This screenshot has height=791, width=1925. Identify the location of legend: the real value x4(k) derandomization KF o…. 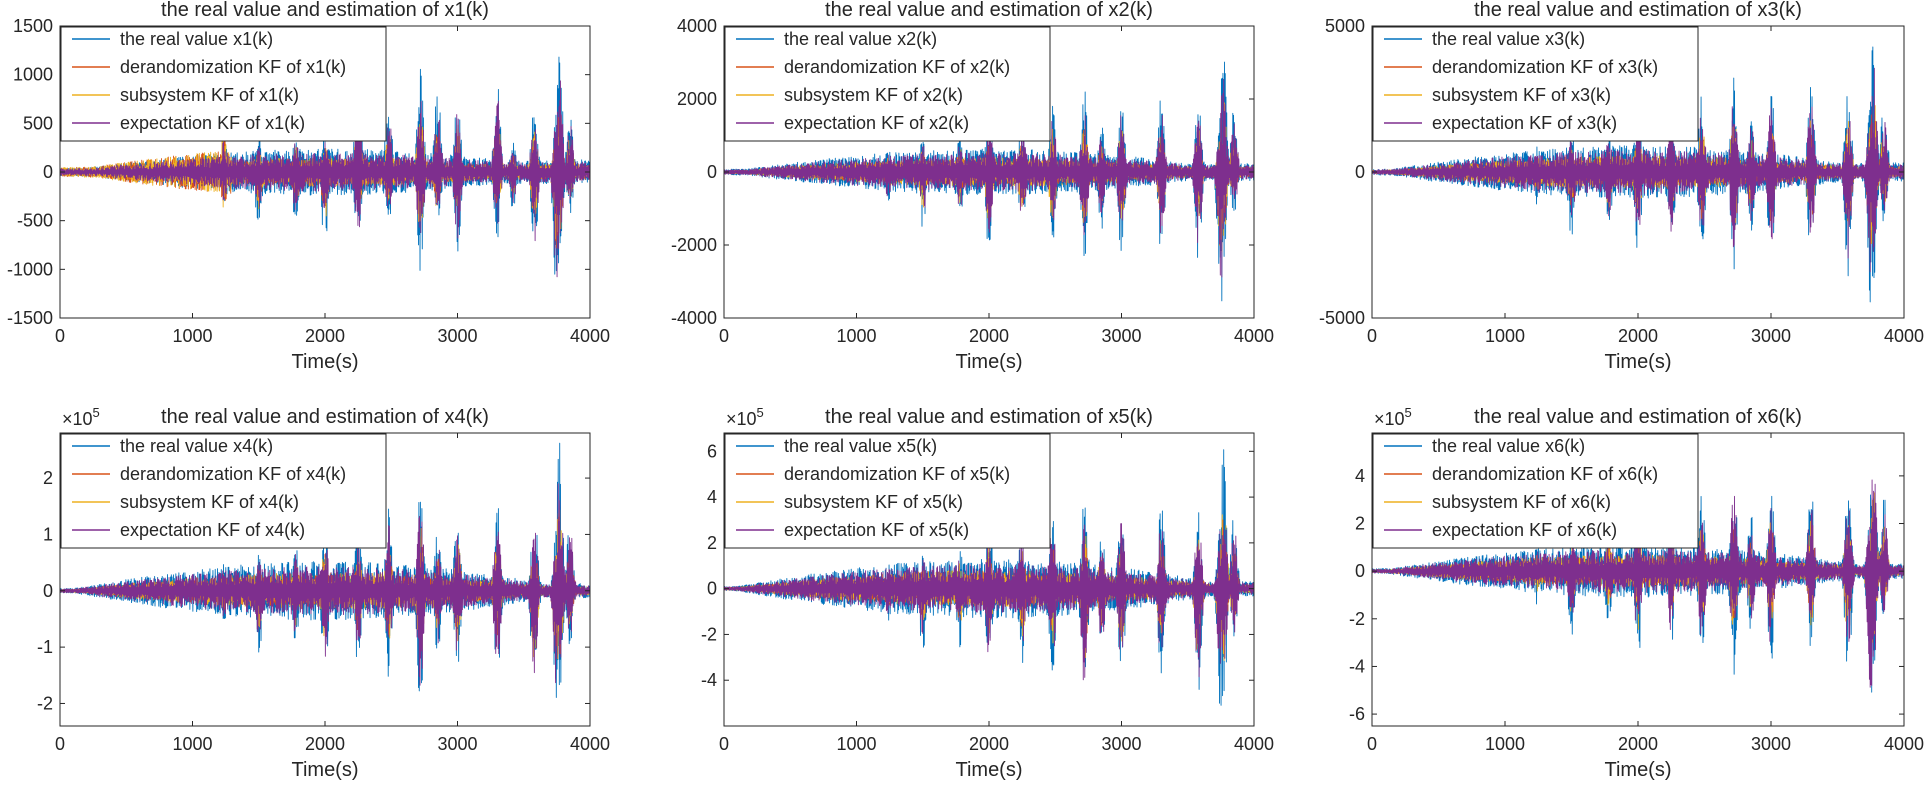
(223, 491).